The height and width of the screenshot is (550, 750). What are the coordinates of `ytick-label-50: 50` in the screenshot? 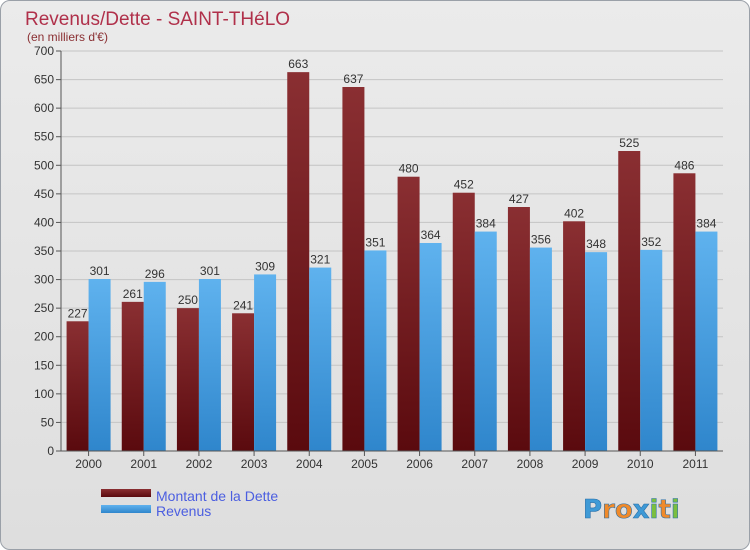 It's located at (48, 422).